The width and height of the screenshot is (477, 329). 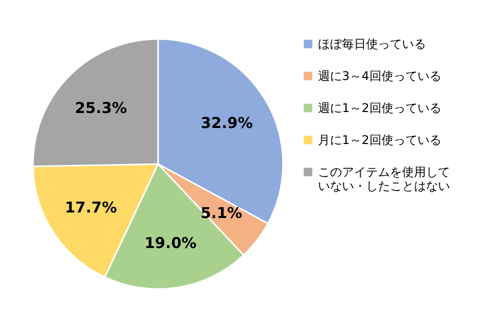 What do you see at coordinates (221, 213) in the screenshot?
I see `data-label: 5.1%` at bounding box center [221, 213].